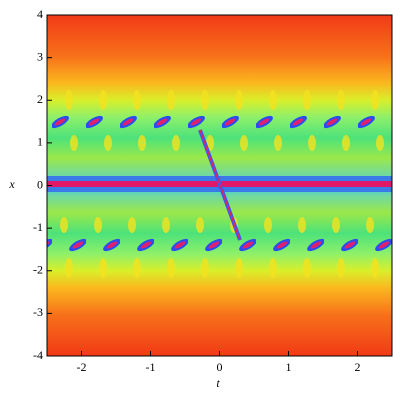 The height and width of the screenshot is (405, 400). What do you see at coordinates (40, 56) in the screenshot?
I see `y-tick-label: 3` at bounding box center [40, 56].